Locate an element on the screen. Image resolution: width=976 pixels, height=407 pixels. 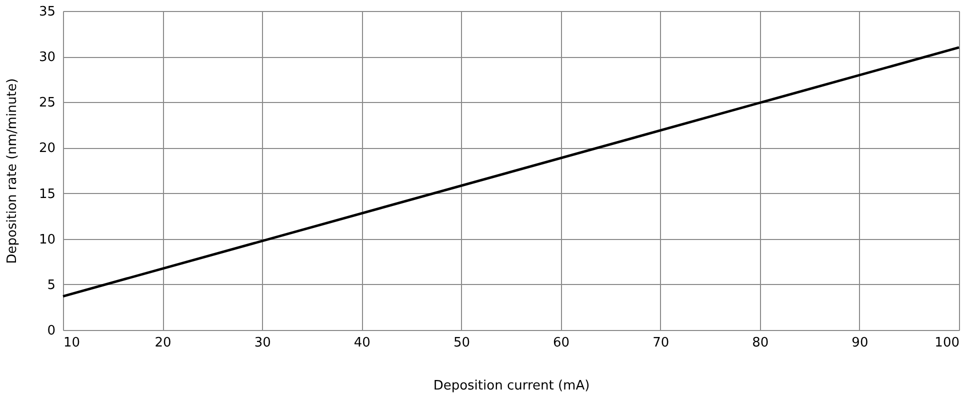
x-tick-label: 60 is located at coordinates (561, 343).